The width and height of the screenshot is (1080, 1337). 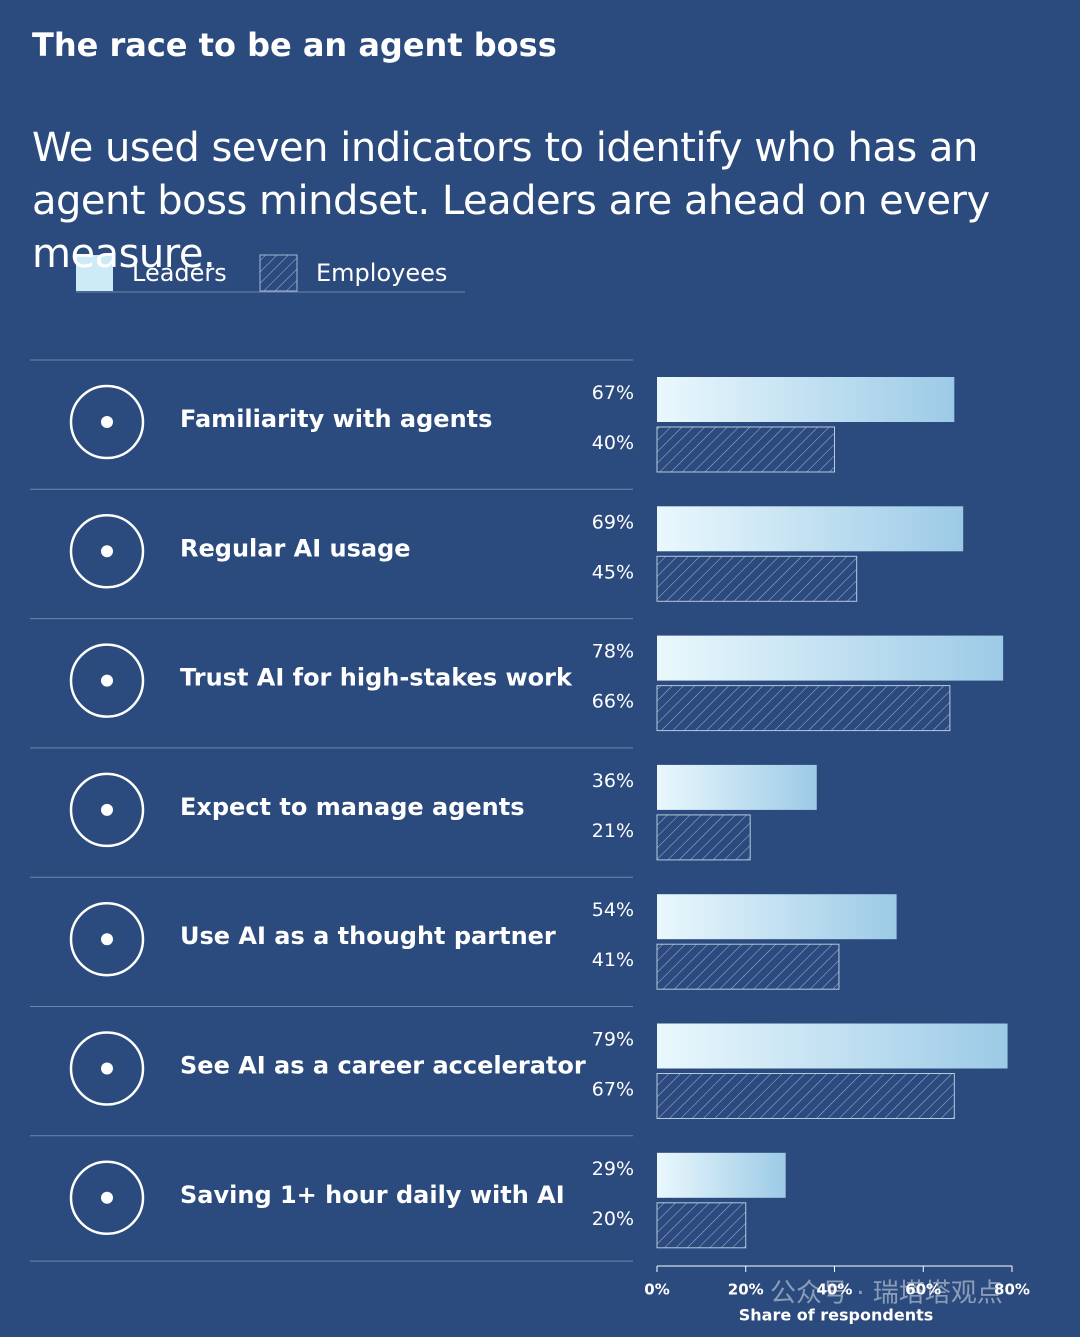 What do you see at coordinates (613, 1040) in the screenshot?
I see `value-label: 79%` at bounding box center [613, 1040].